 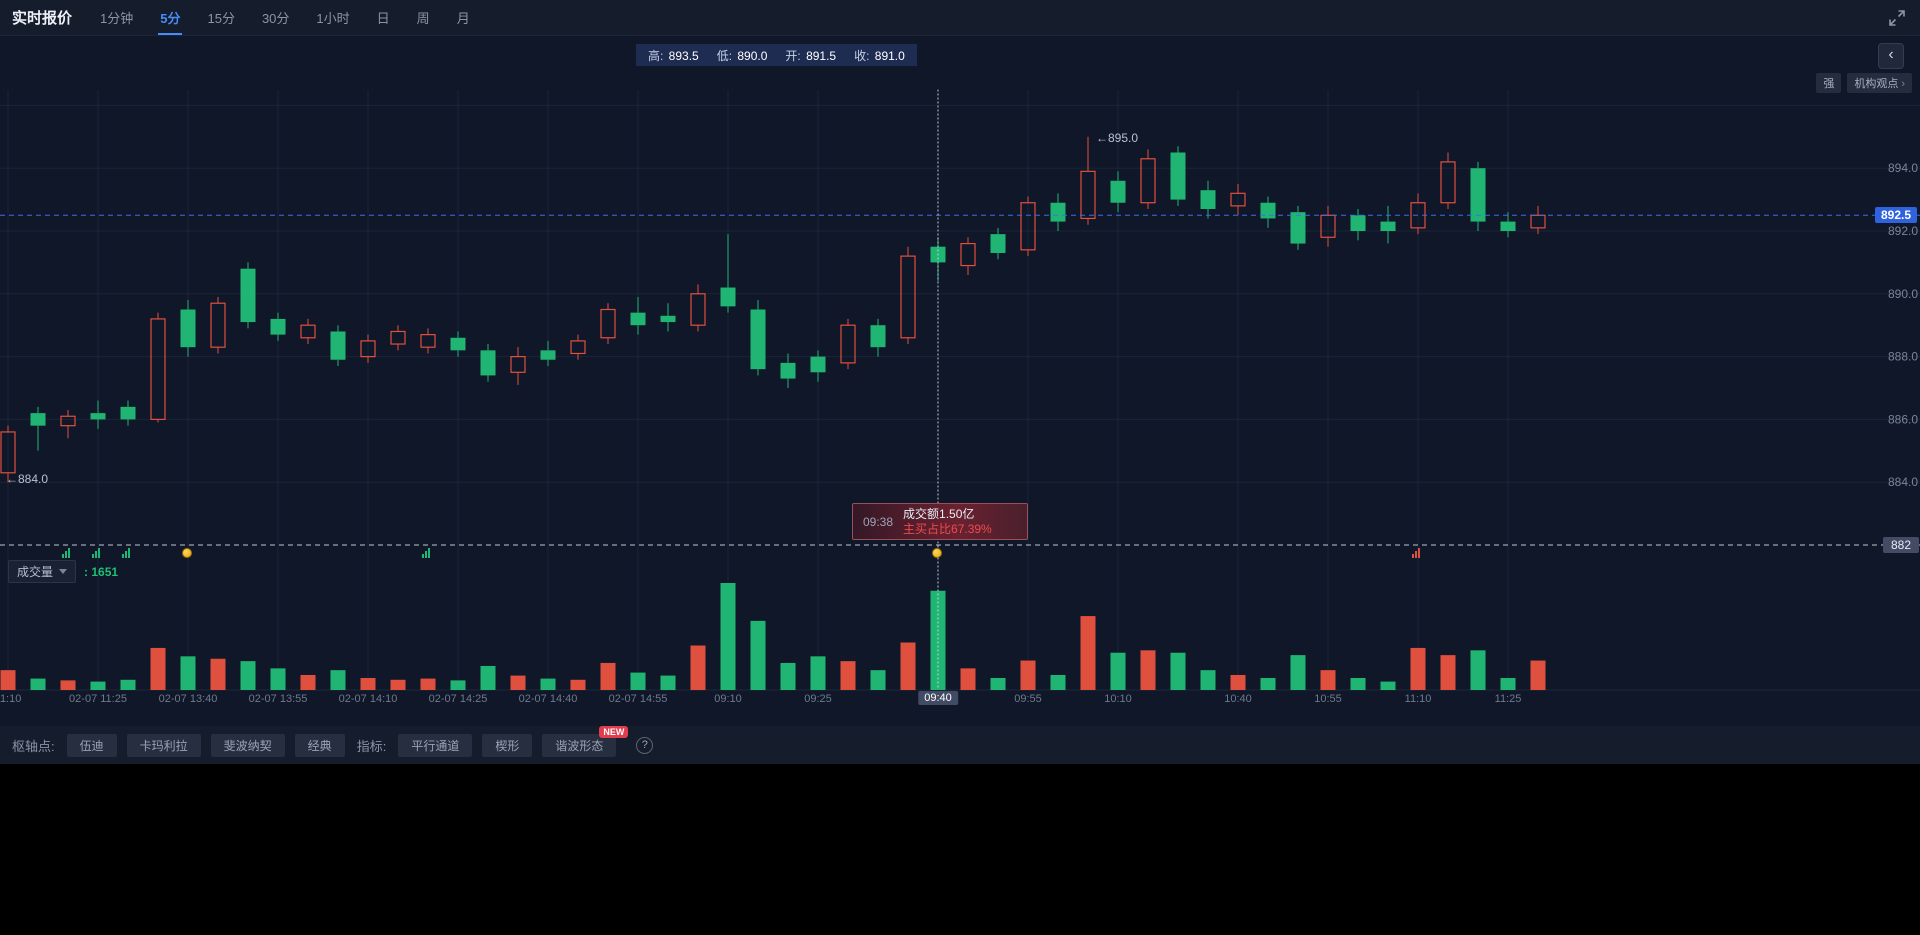 I want to click on period-tab: 月, so click(x=463, y=18).